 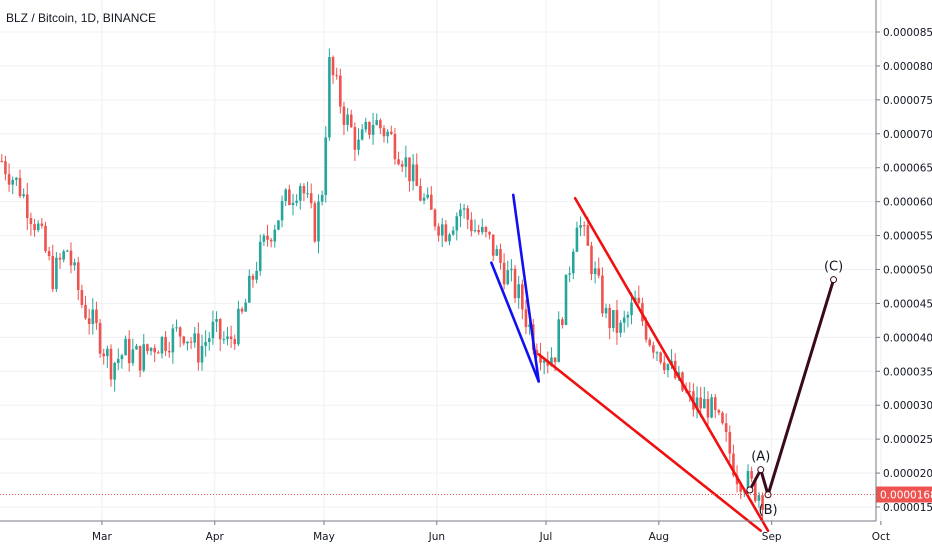 What do you see at coordinates (833, 267) in the screenshot?
I see `wave-label: (C)` at bounding box center [833, 267].